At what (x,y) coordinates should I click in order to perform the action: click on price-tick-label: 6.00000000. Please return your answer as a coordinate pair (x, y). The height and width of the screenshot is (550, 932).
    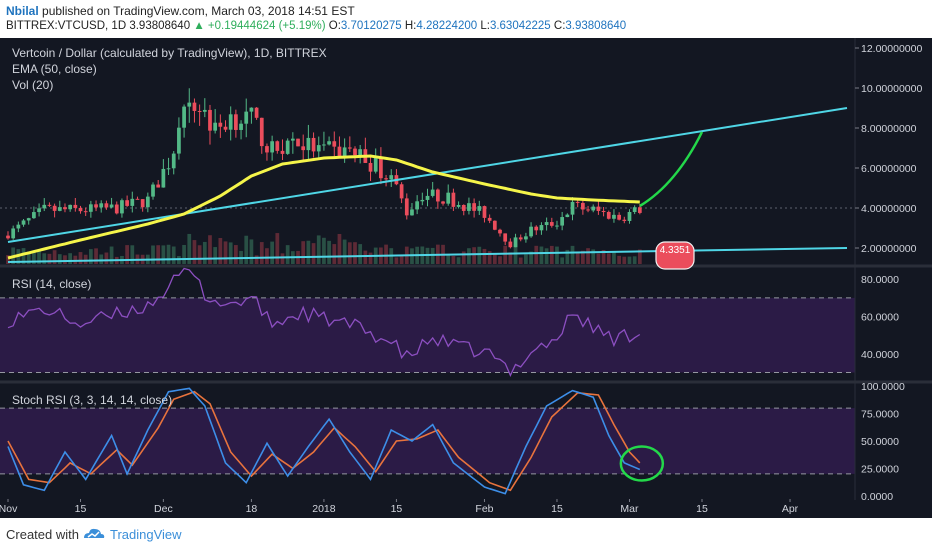
    Looking at the image, I should click on (889, 169).